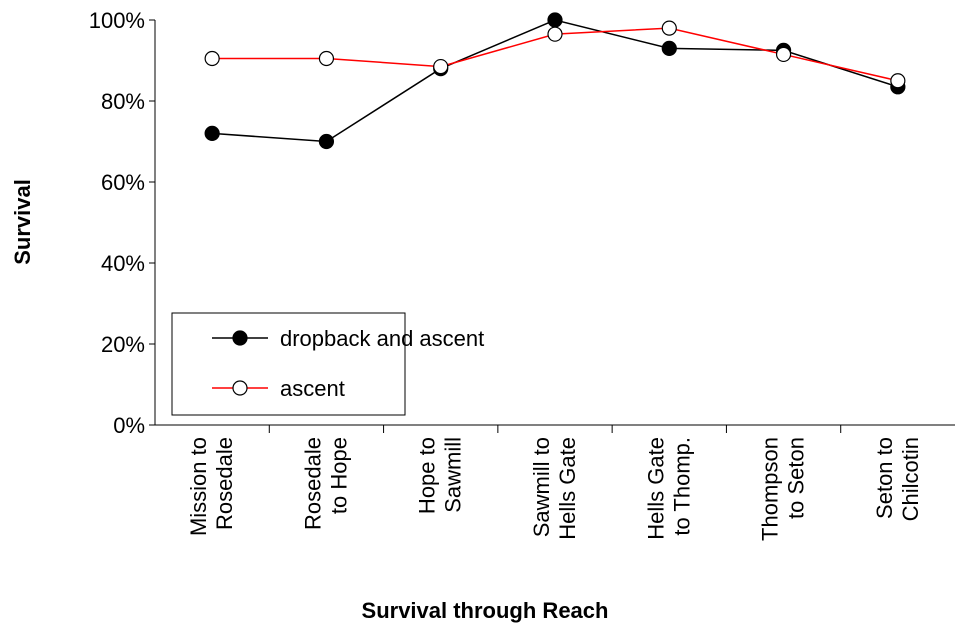 Image resolution: width=956 pixels, height=634 pixels. Describe the element at coordinates (312, 388) in the screenshot. I see `legend-label: ascent` at that location.